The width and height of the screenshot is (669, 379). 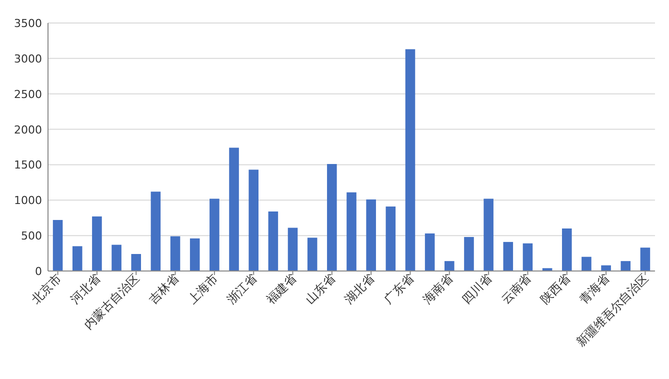 I want to click on x-tick-label: 广东省, so click(x=398, y=289).